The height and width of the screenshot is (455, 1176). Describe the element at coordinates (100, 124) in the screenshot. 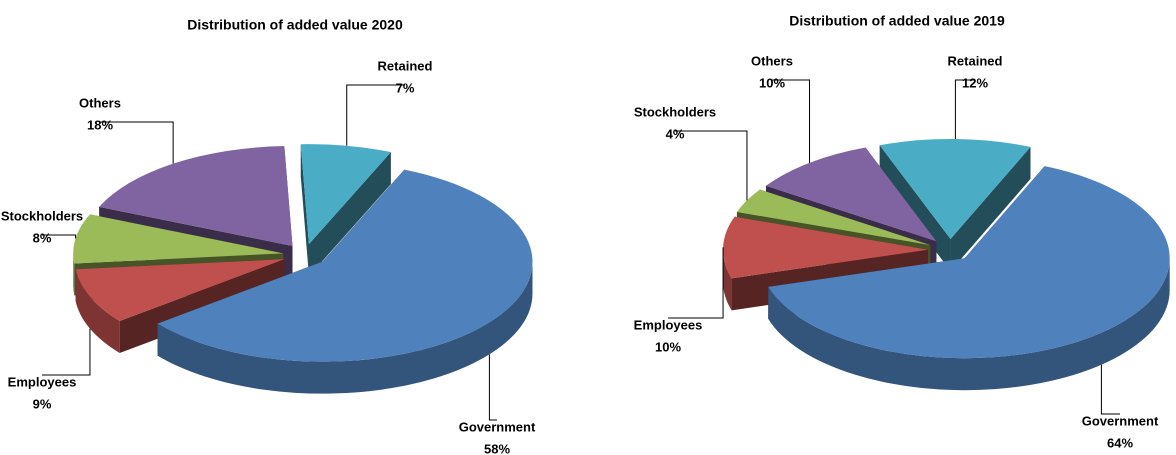

I see `slice-value-label: 18%` at that location.